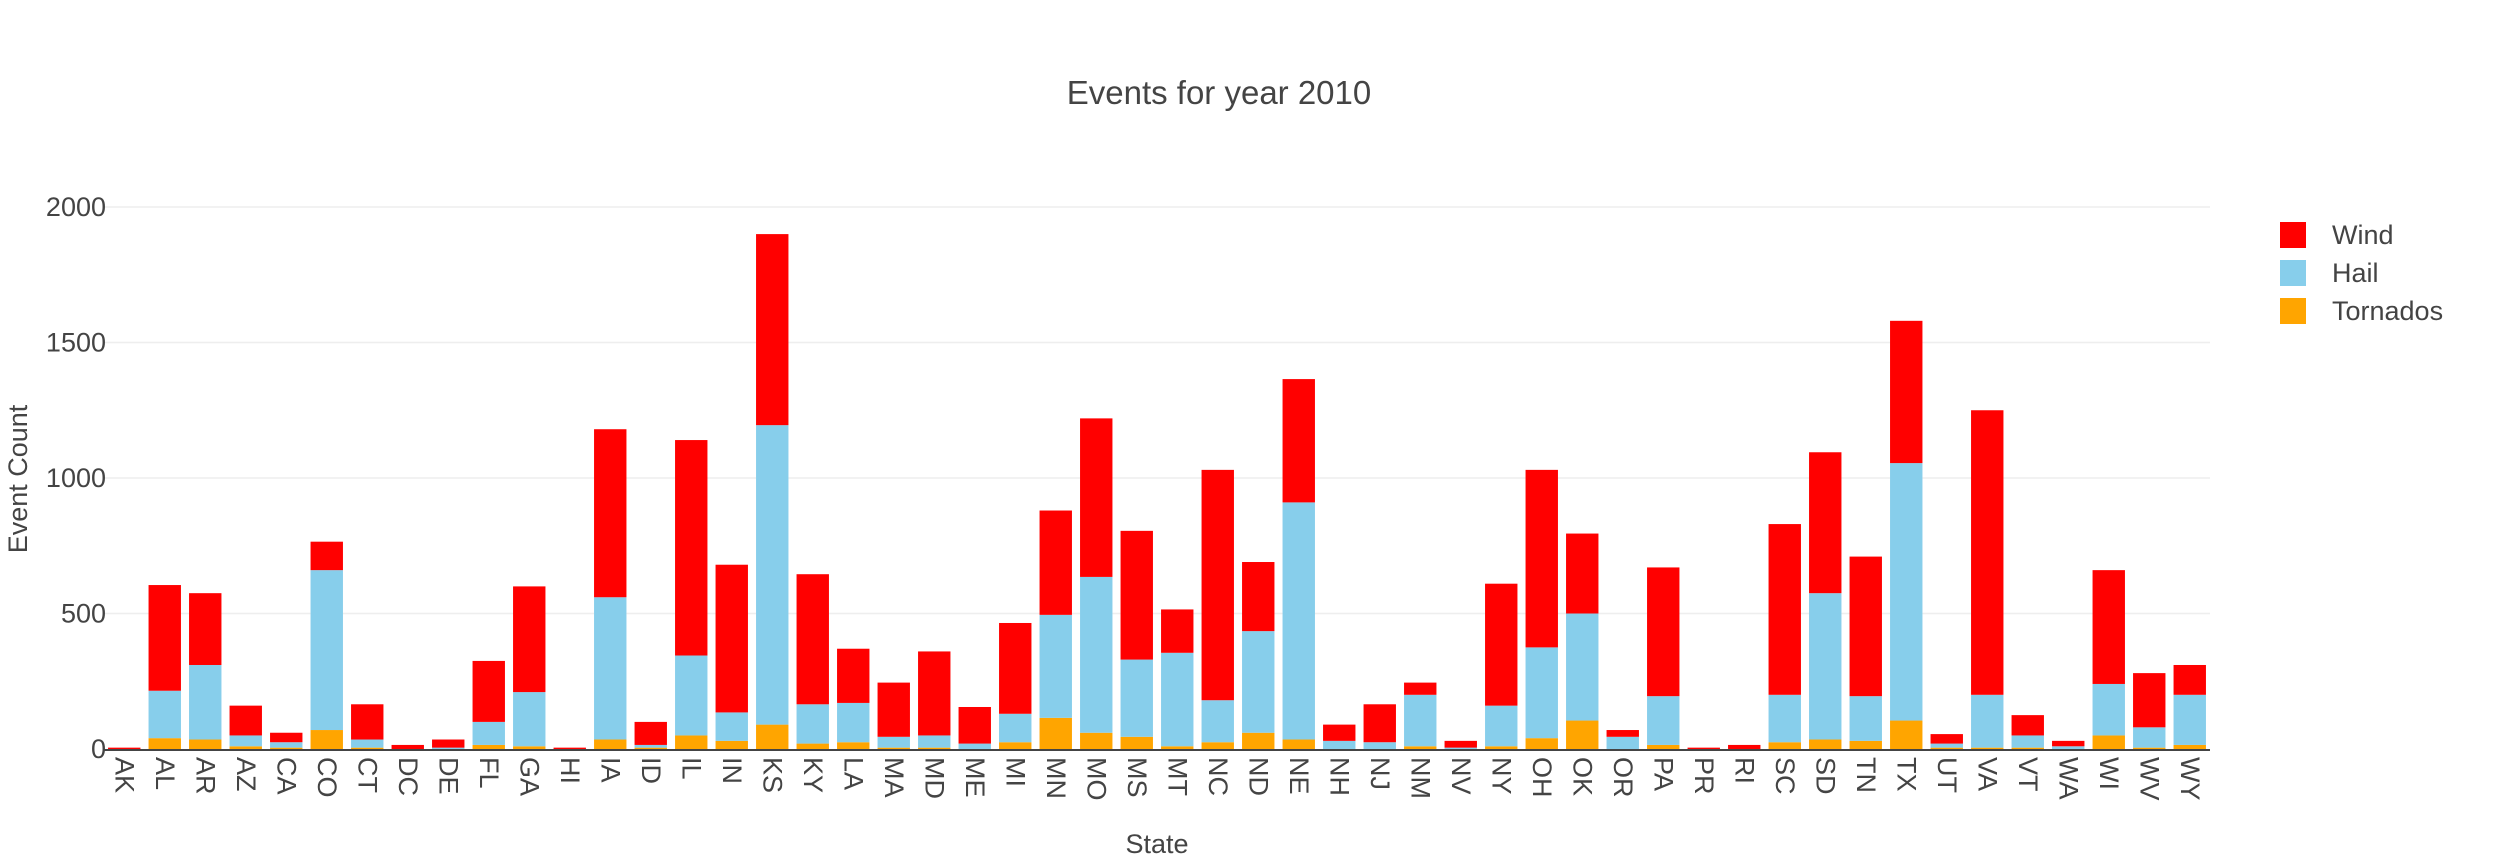 The image size is (2496, 866). Describe the element at coordinates (1622, 742) in the screenshot. I see `bar-hail-or` at that location.